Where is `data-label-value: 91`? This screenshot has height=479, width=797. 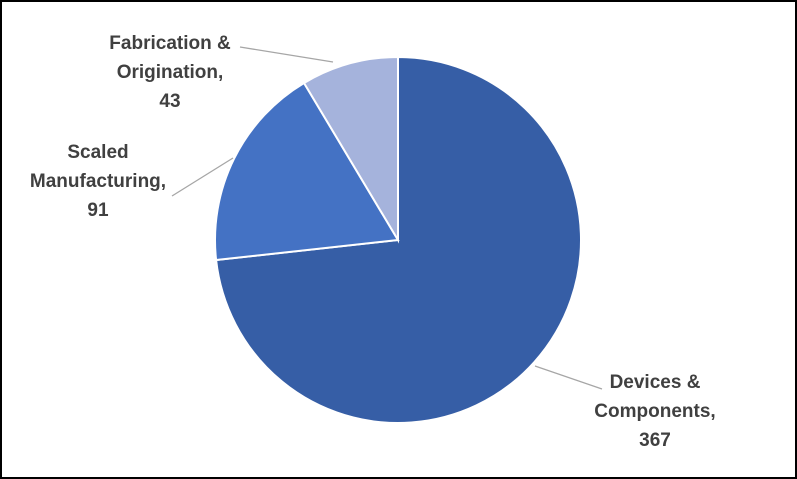 data-label-value: 91 is located at coordinates (98, 210).